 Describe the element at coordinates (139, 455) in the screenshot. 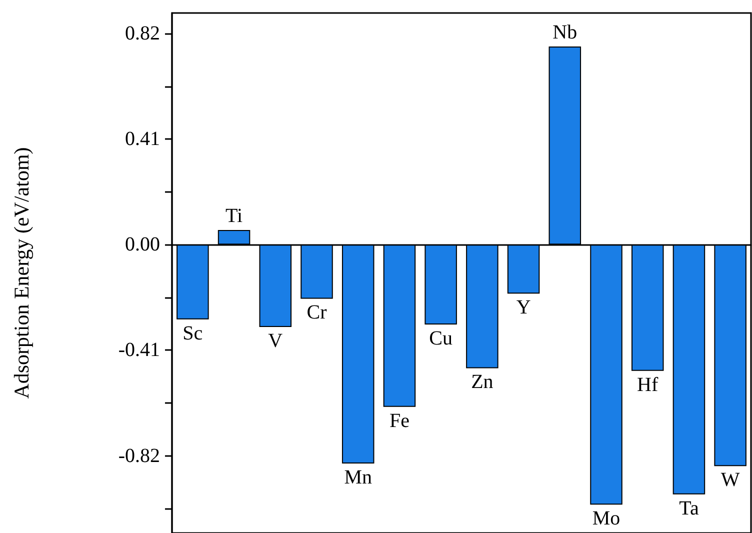

I see `y-tick-label: -0.82` at that location.